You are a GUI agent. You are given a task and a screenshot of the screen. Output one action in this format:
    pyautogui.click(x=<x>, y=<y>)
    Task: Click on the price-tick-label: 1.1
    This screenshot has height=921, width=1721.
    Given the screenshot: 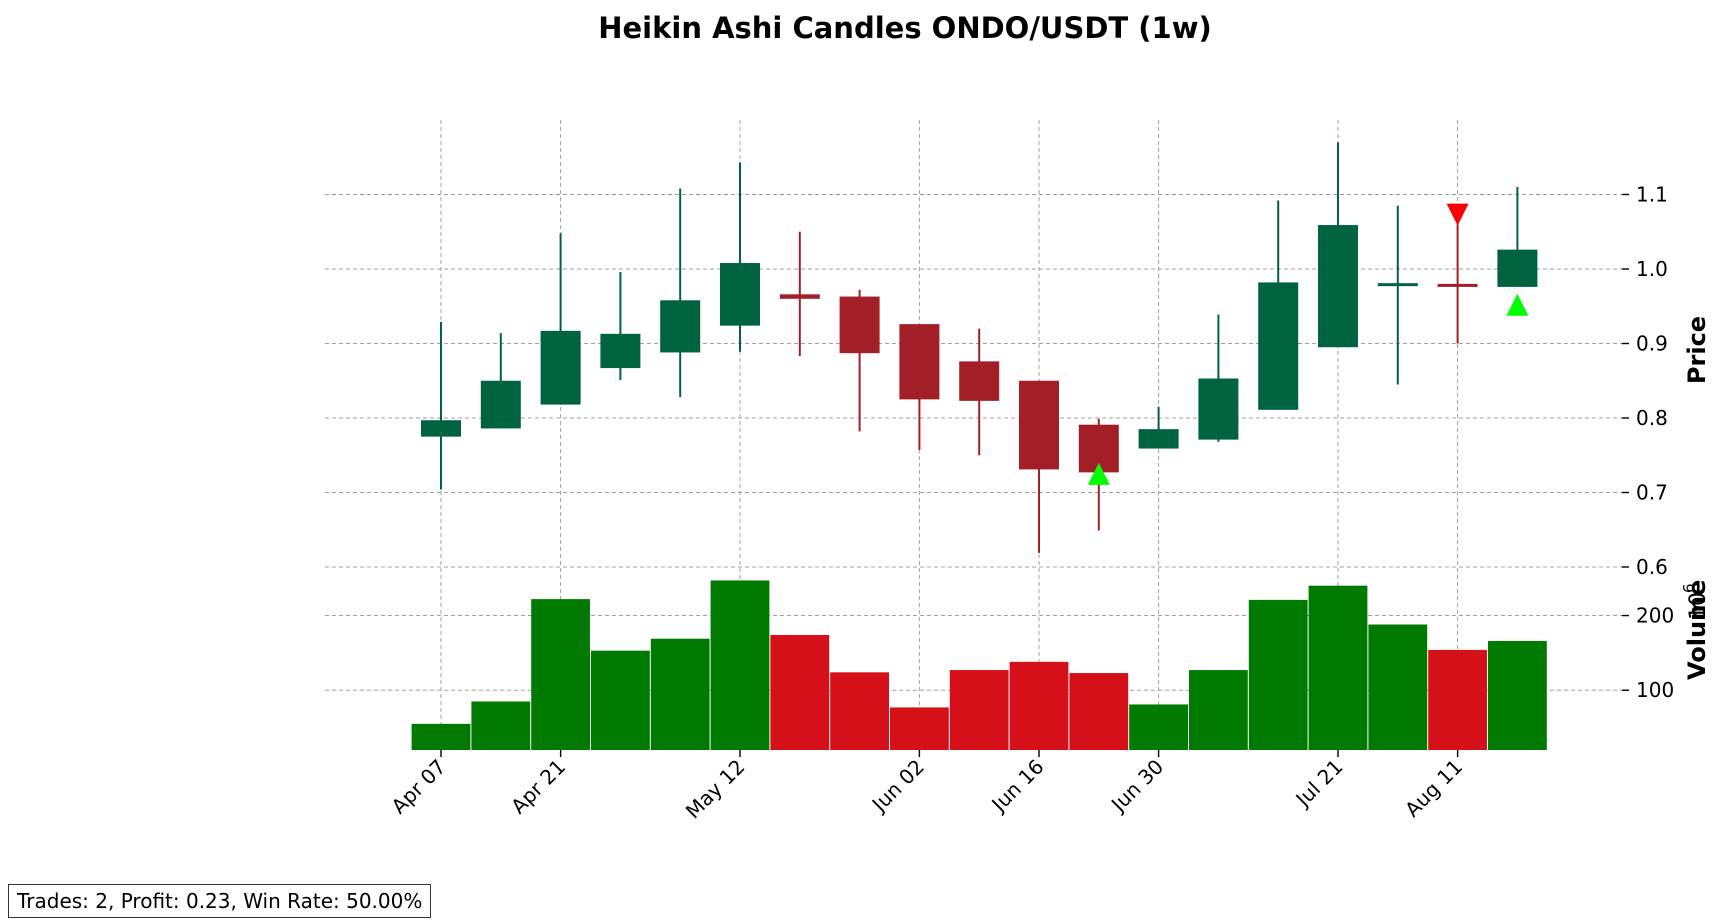 What is the action you would take?
    pyautogui.click(x=1652, y=195)
    